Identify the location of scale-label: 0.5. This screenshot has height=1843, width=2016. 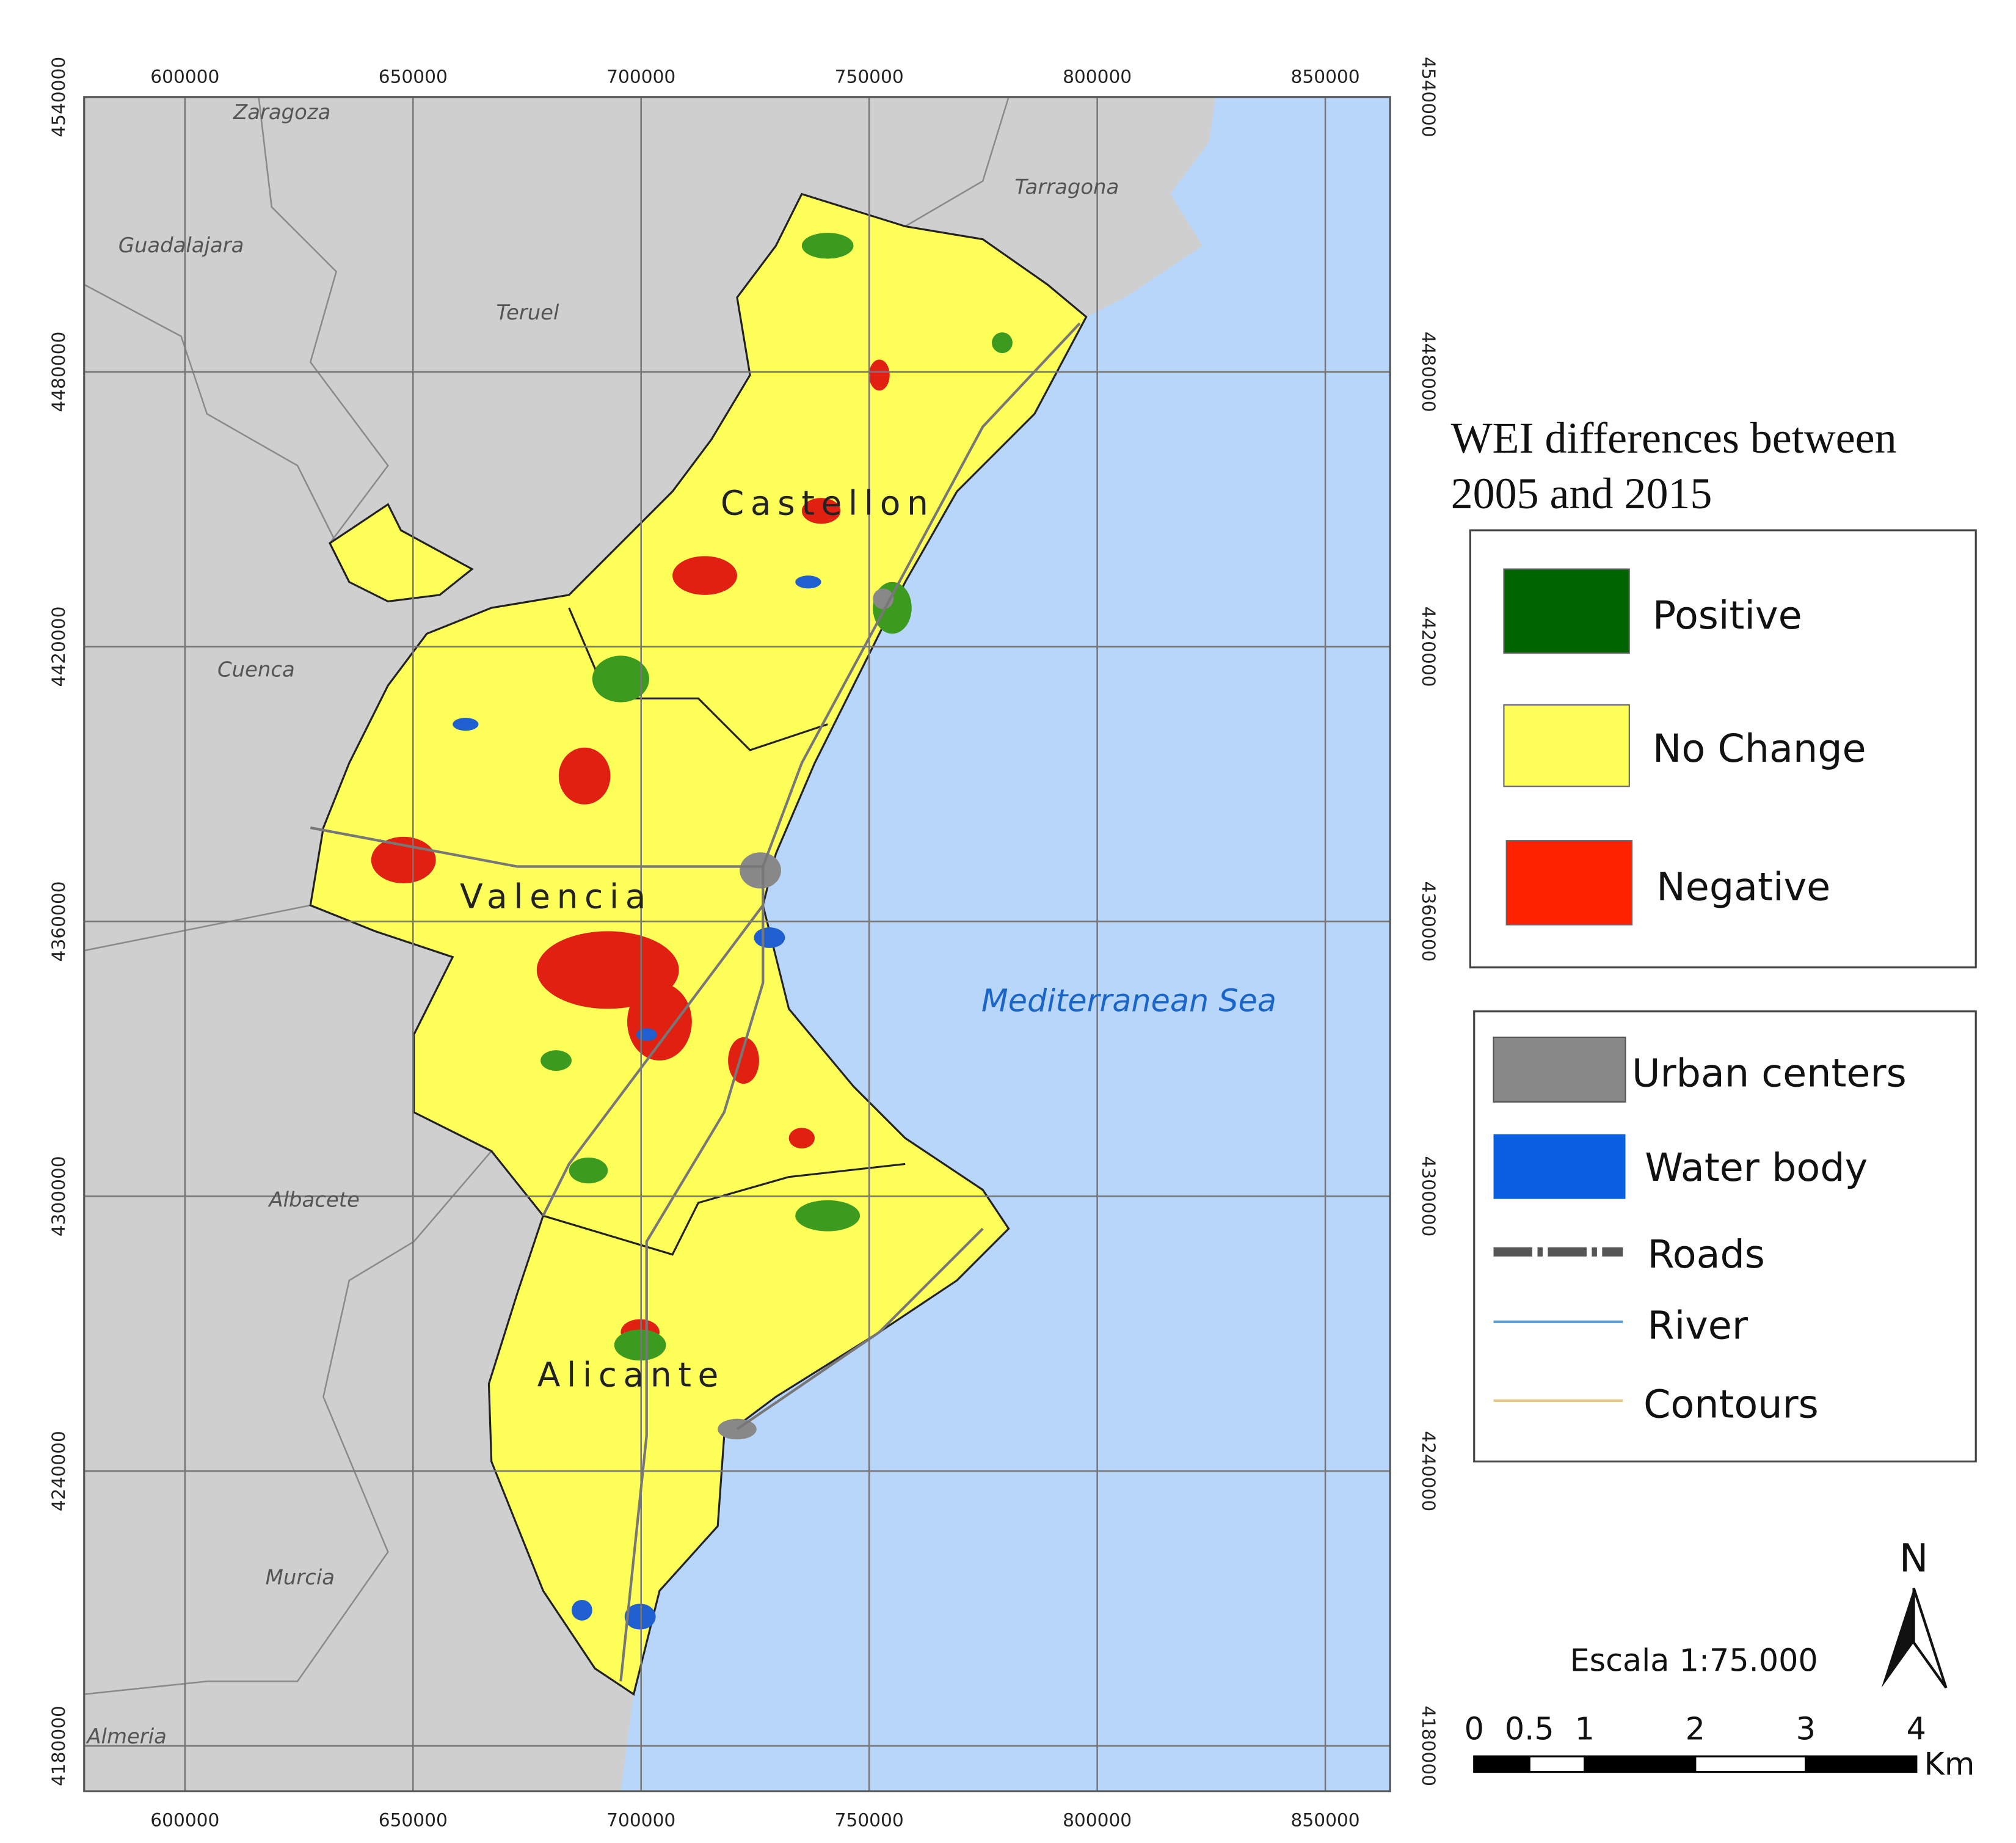
(1530, 1729).